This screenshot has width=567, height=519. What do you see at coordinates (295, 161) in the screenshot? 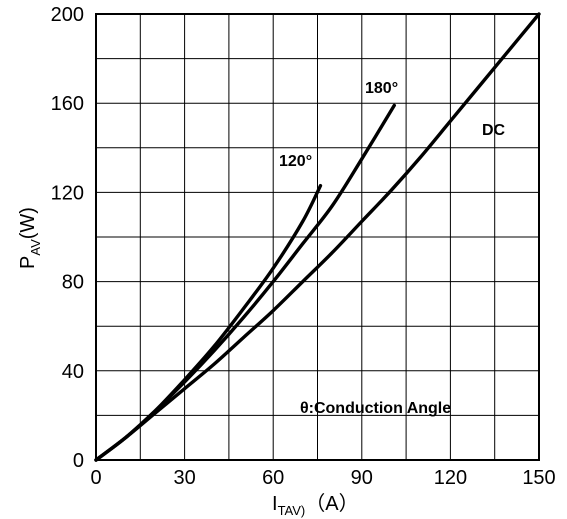
I see `series-label-120: 120°` at bounding box center [295, 161].